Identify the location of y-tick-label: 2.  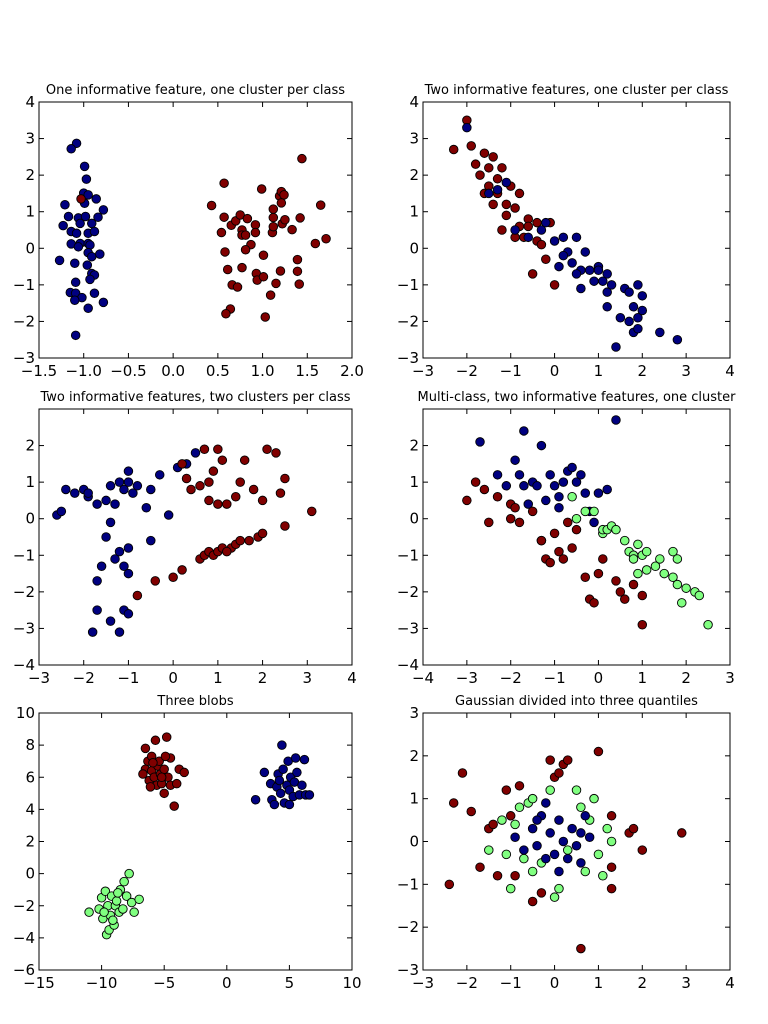
(30, 446).